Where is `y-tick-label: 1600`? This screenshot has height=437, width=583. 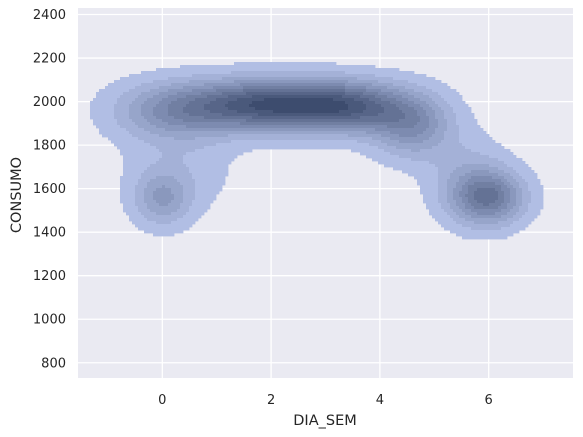 y-tick-label: 1600 is located at coordinates (49, 189).